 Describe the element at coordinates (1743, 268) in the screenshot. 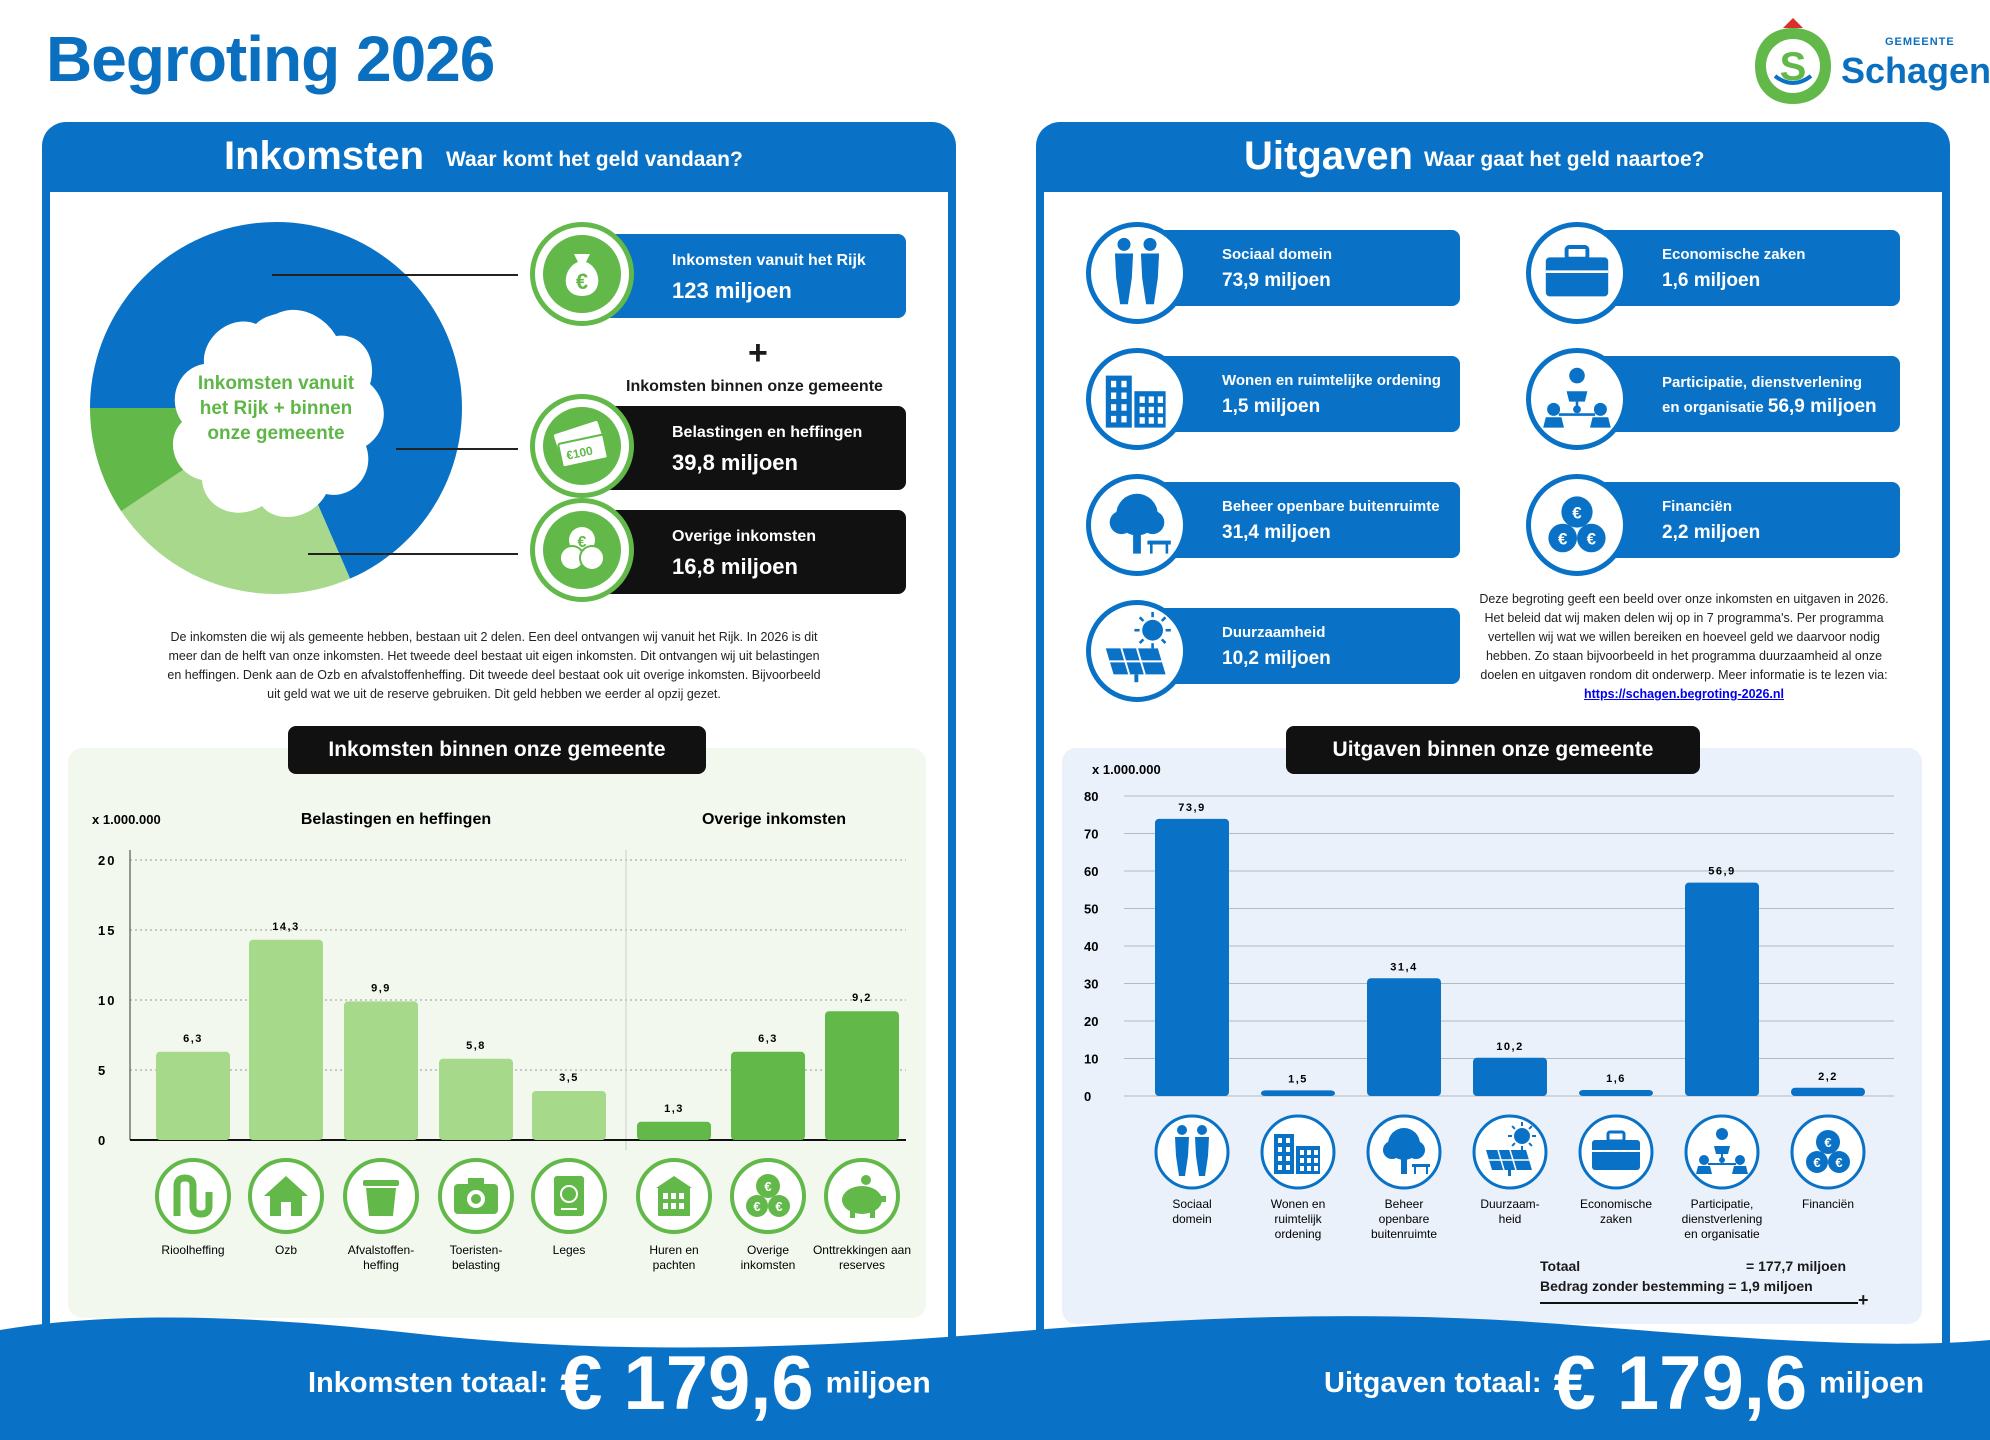

I see `expense-card: Economische zaken 1,6 miljoen` at that location.